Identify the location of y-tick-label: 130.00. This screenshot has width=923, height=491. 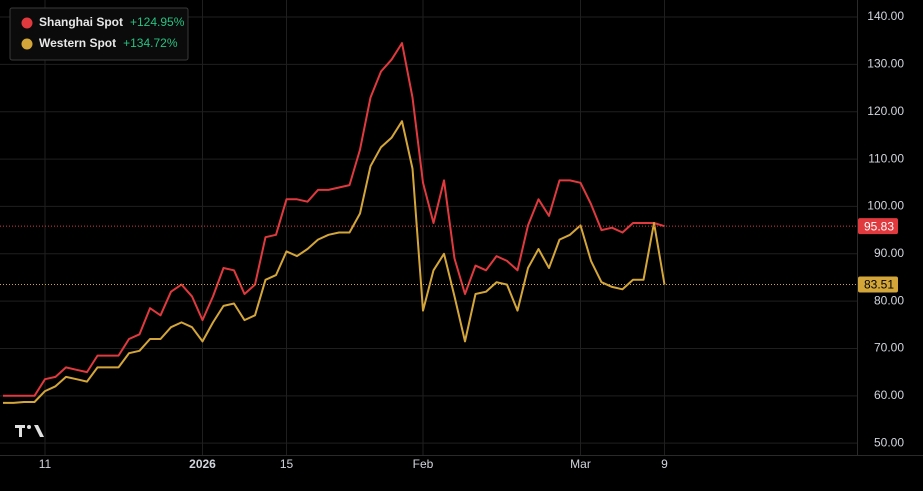
(885, 64).